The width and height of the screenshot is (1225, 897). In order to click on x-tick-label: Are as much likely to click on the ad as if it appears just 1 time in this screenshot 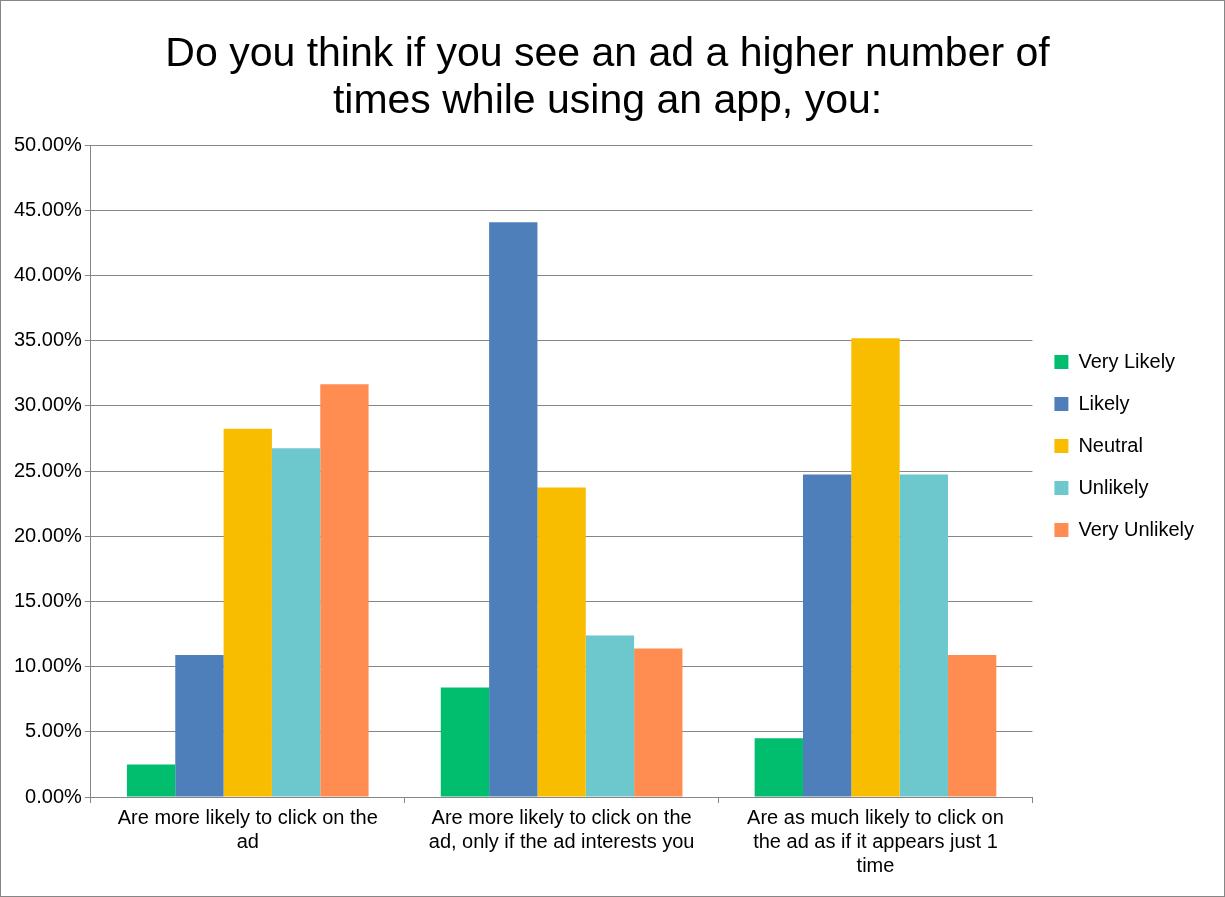, I will do `click(875, 840)`.